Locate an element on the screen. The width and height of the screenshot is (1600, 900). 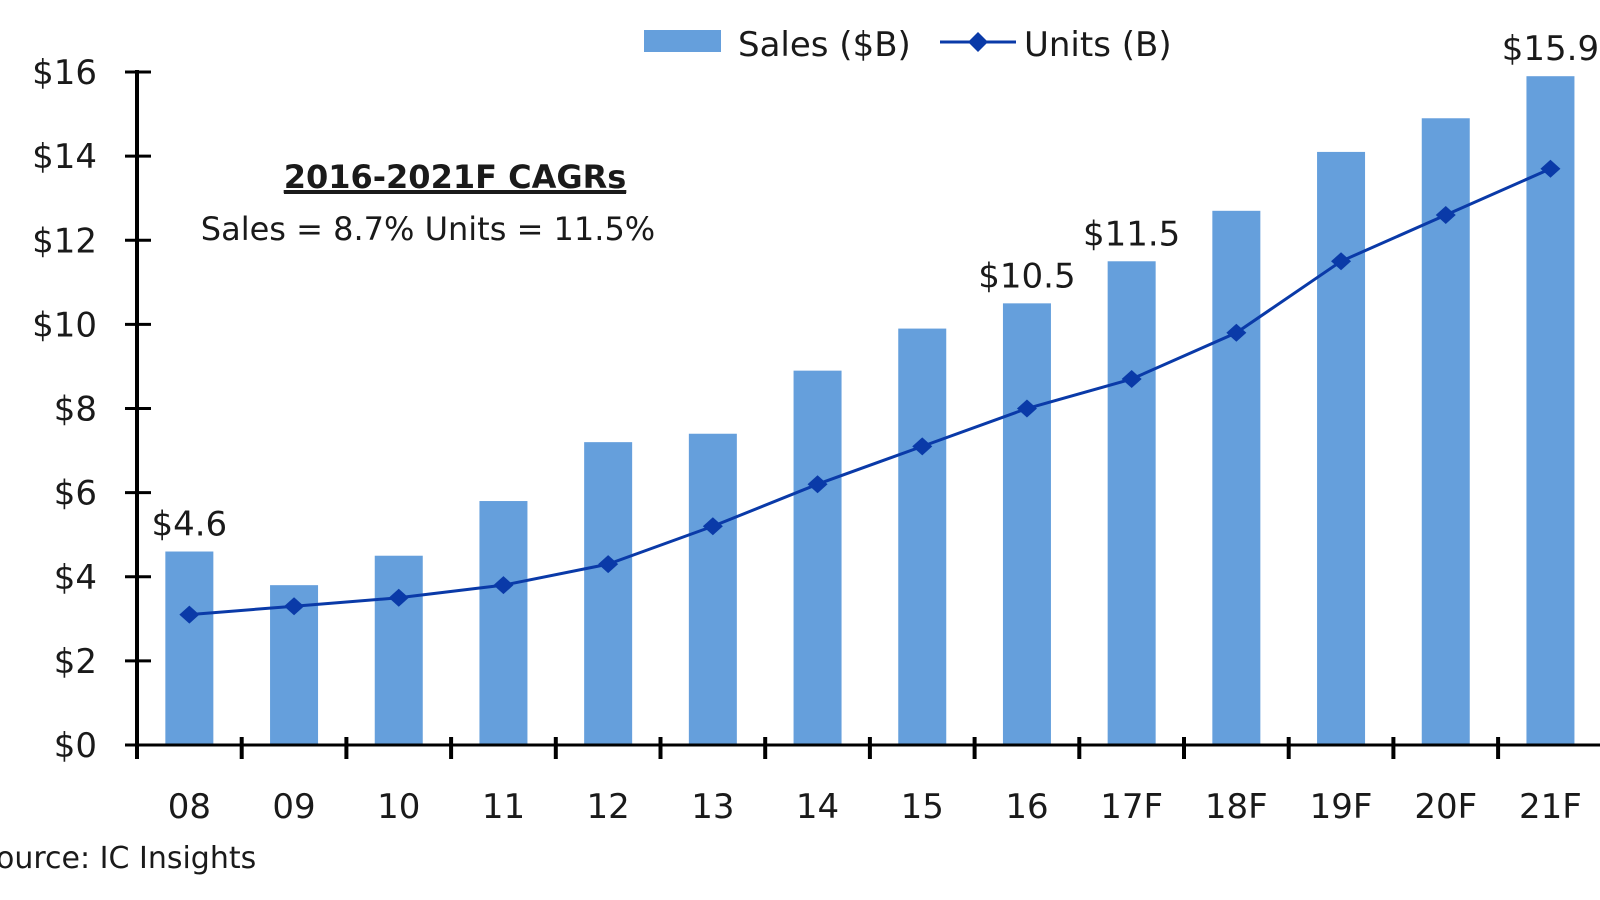
x-tick-label: 12 is located at coordinates (608, 807).